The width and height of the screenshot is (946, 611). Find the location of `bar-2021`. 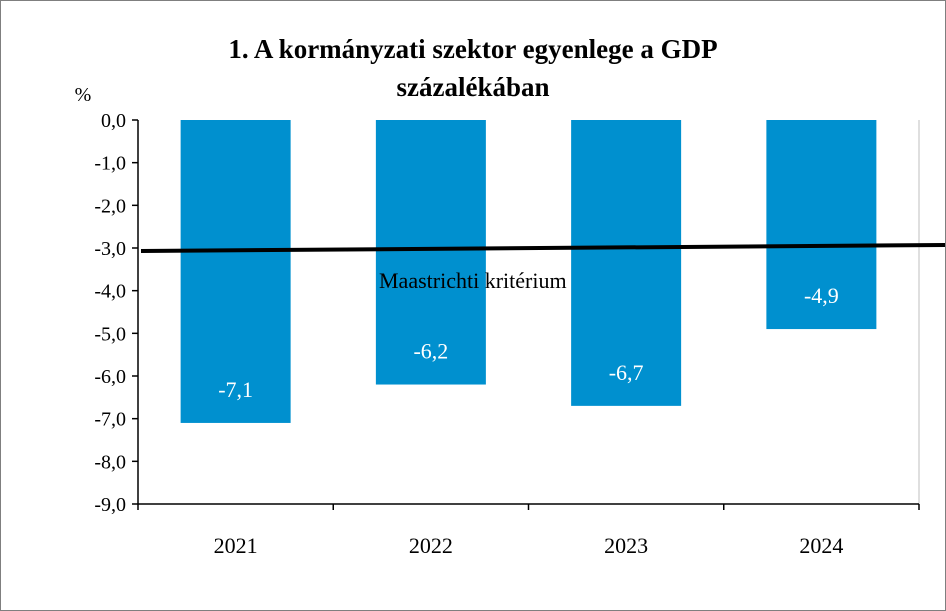

bar-2021 is located at coordinates (235, 271).